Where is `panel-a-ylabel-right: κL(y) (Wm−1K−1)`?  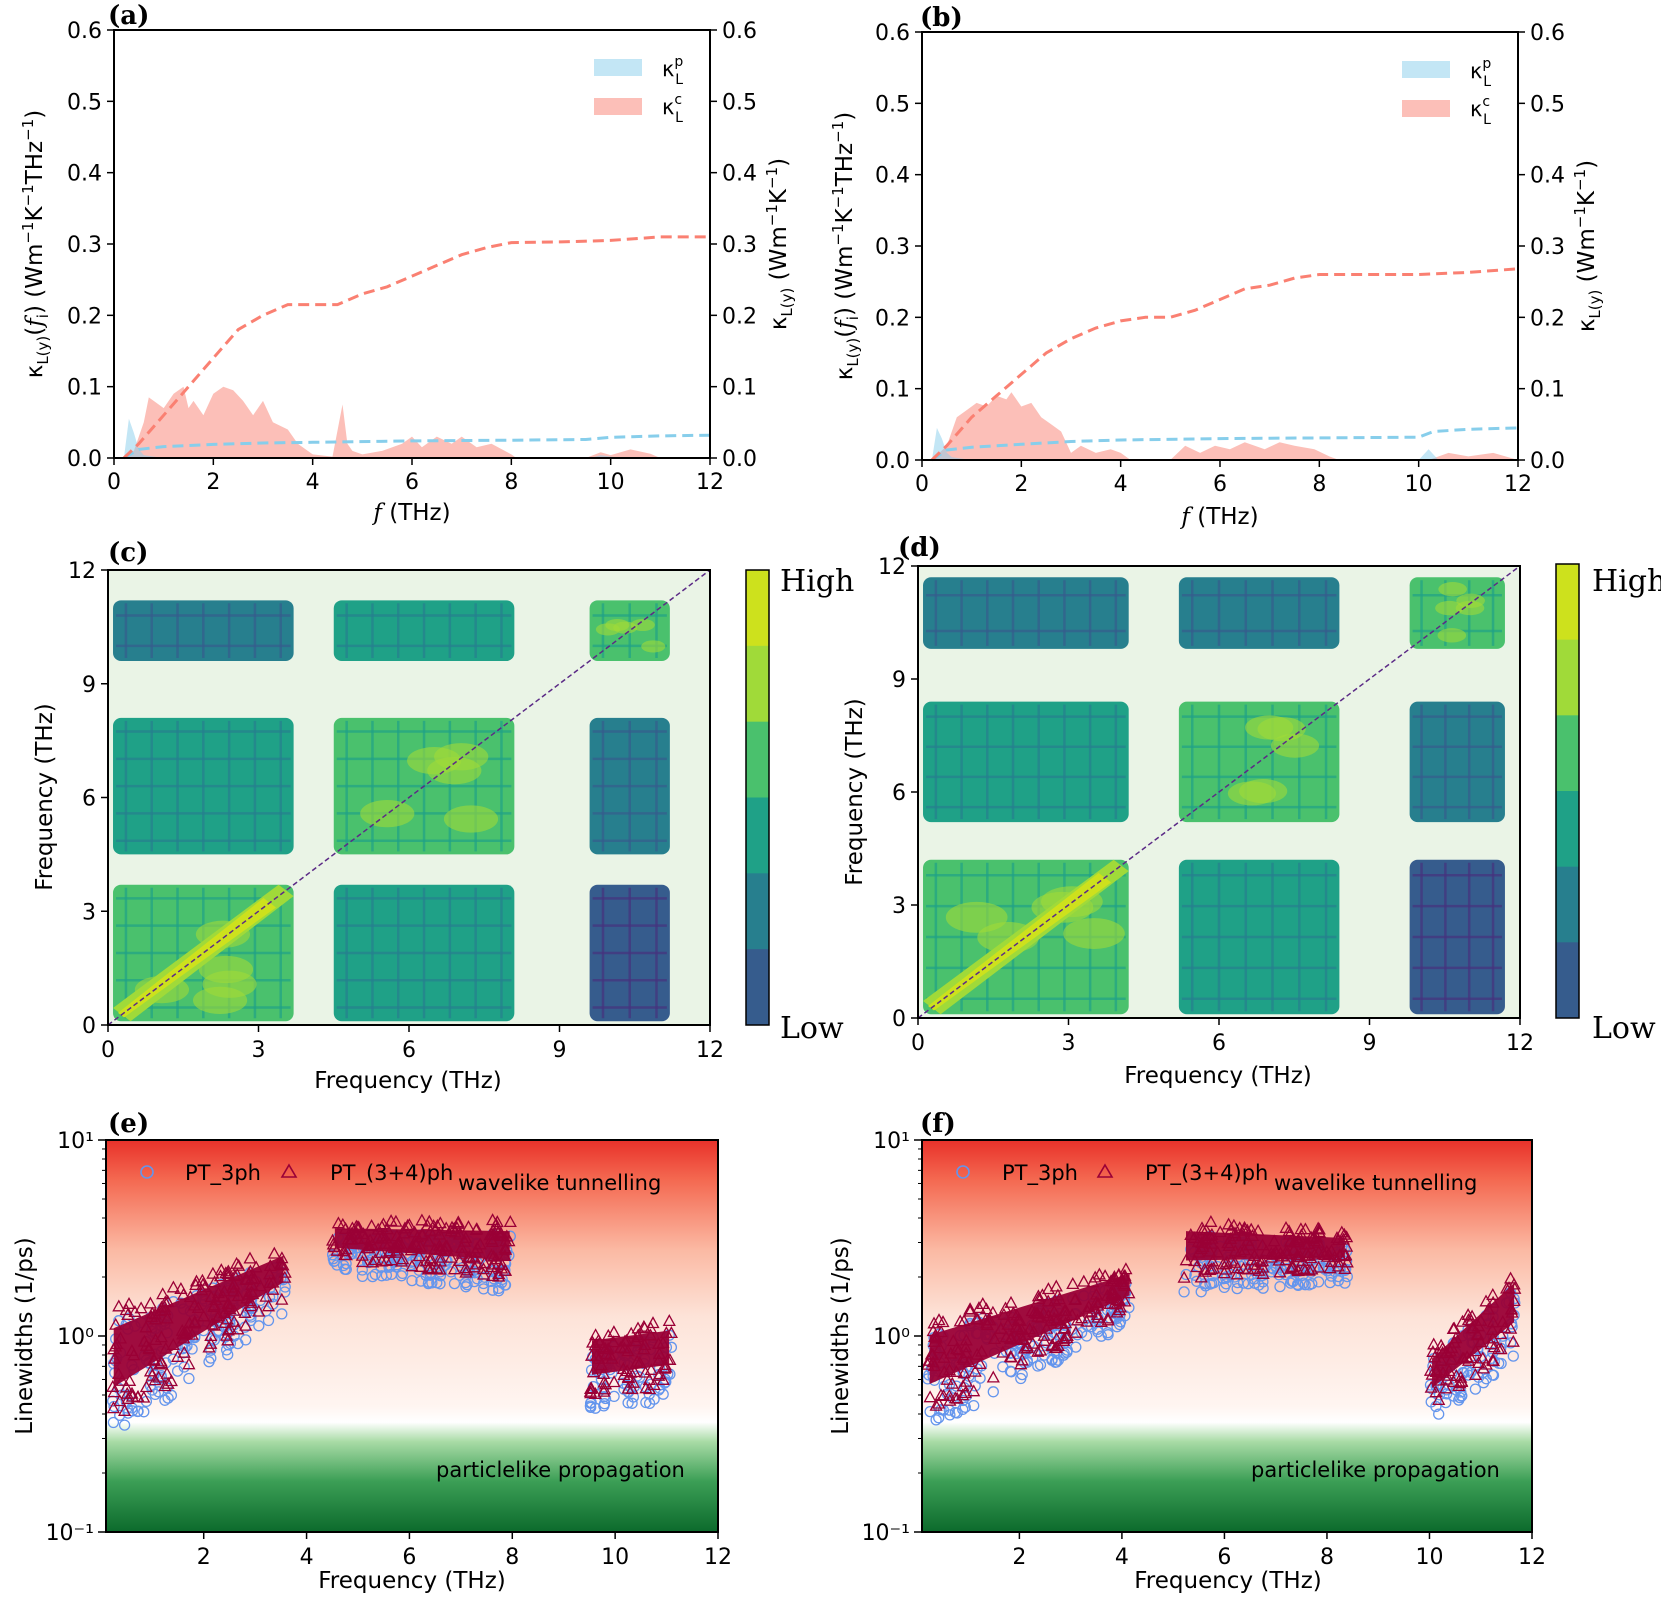 panel-a-ylabel-right: κL(y) (Wm−1K−1) is located at coordinates (779, 244).